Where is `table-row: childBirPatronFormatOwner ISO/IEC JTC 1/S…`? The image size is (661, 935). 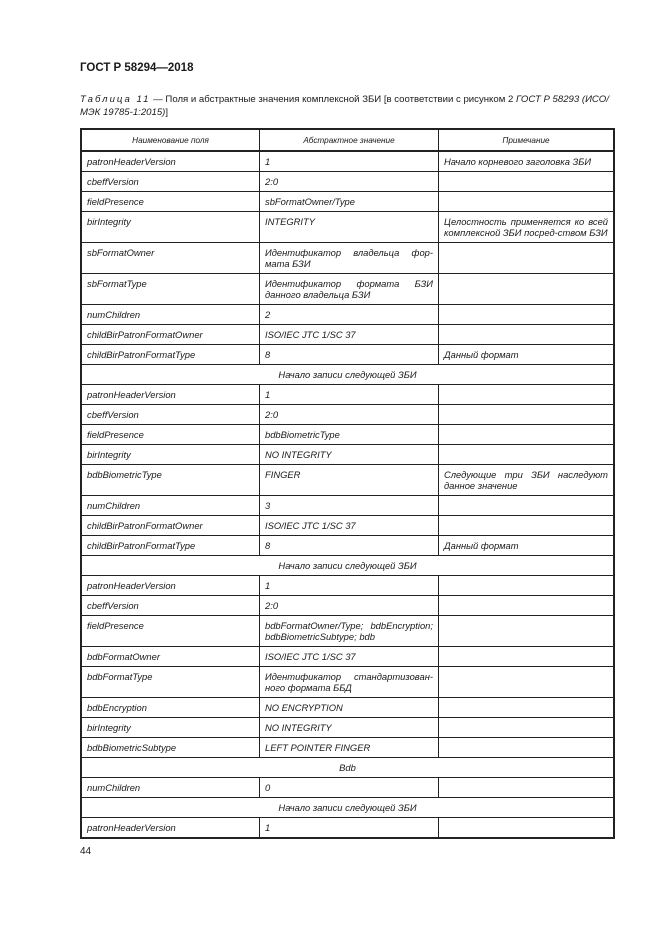
table-row: childBirPatronFormatOwner ISO/IEC JTC 1/S… is located at coordinates (347, 334).